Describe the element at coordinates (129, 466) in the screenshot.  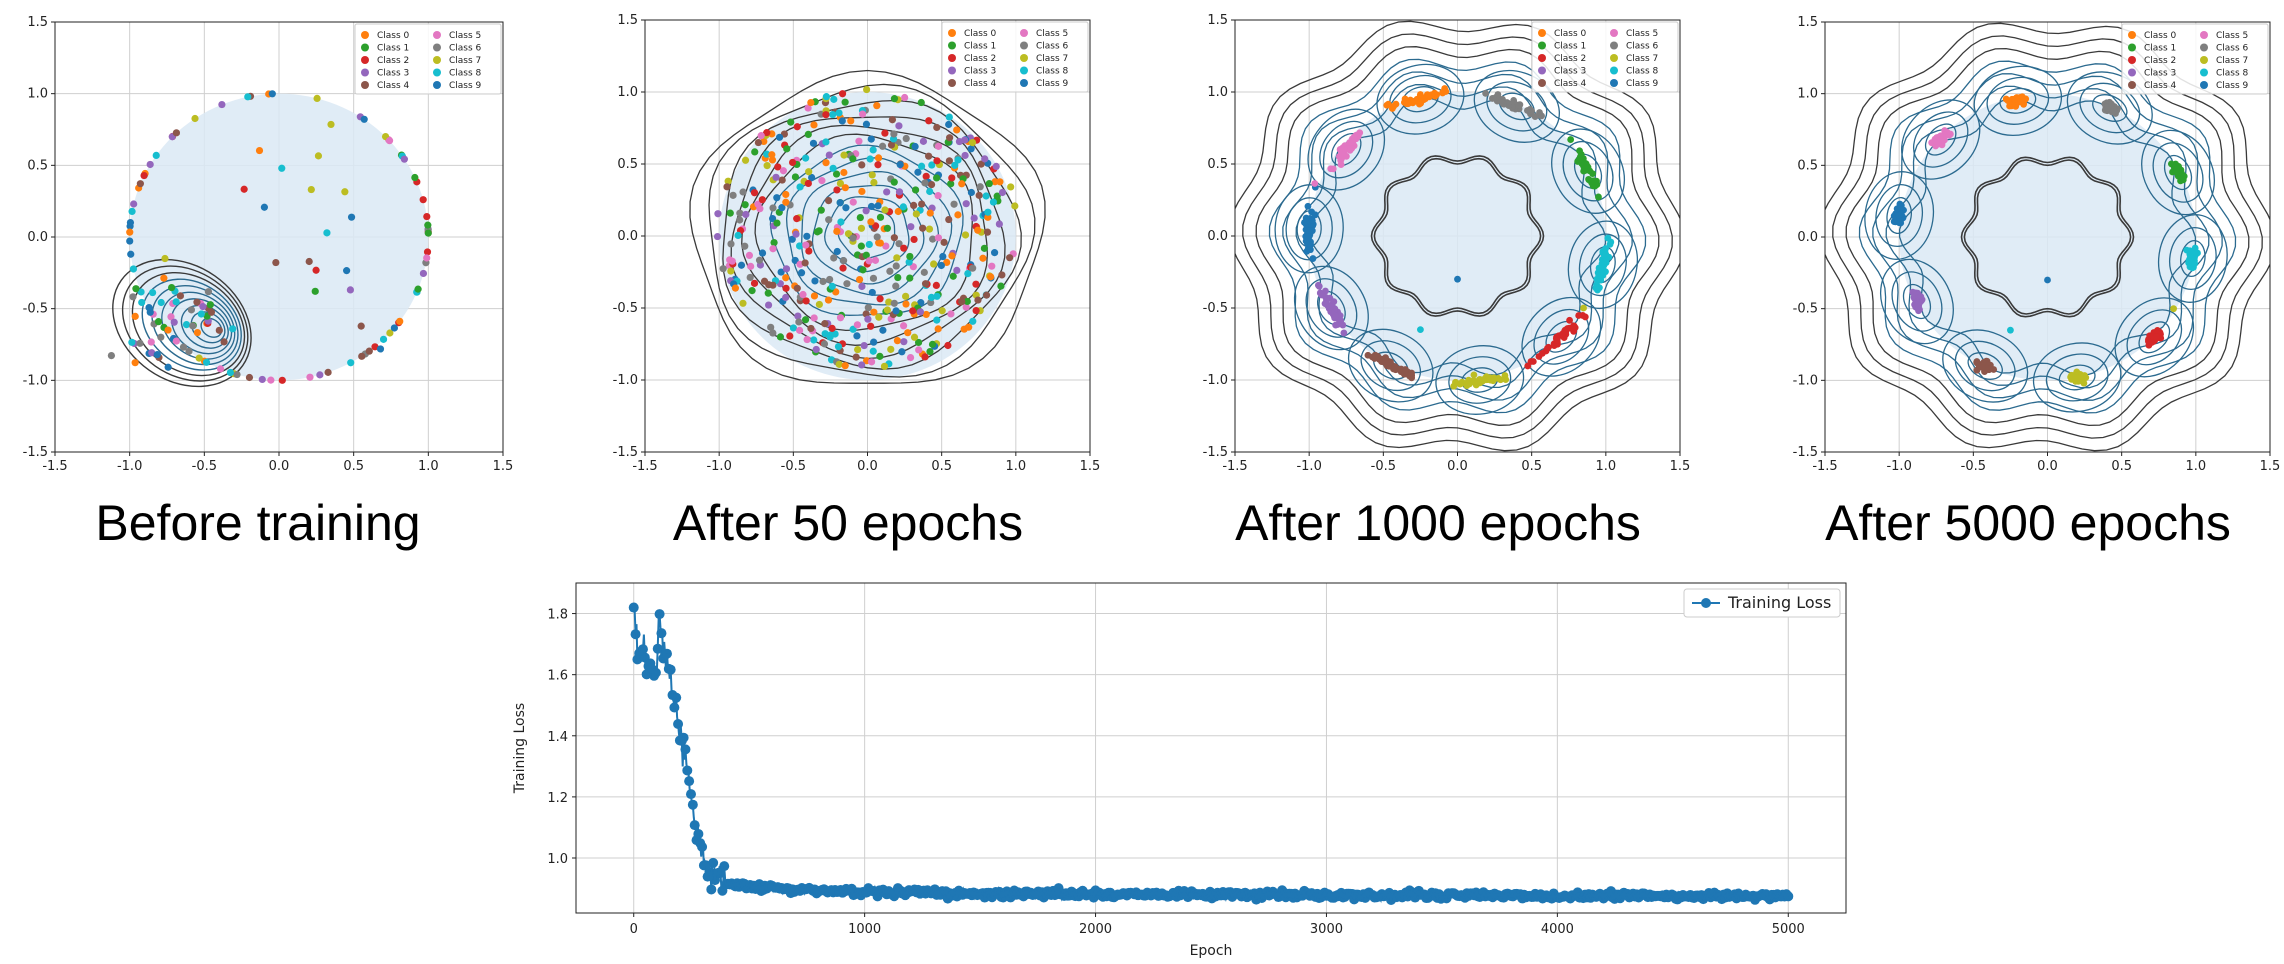
I see `x-tick-label: -1.0` at that location.